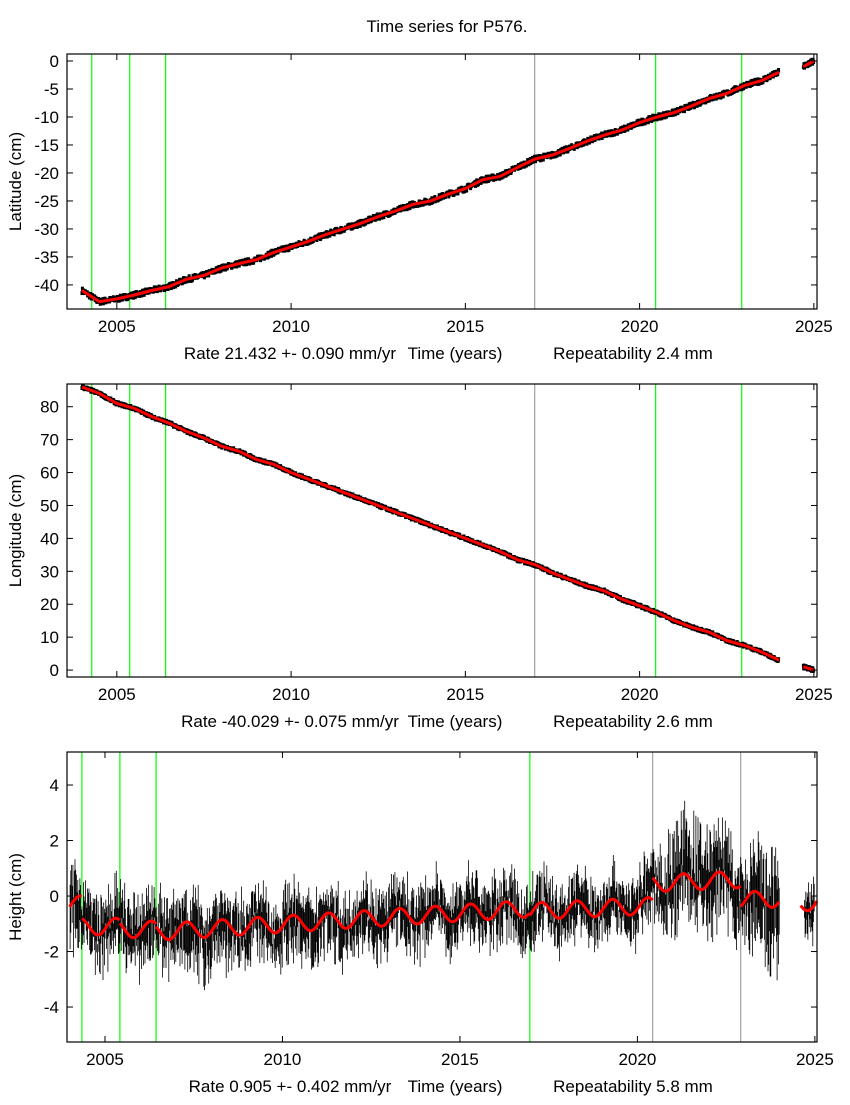 The height and width of the screenshot is (1105, 850). Describe the element at coordinates (15, 181) in the screenshot. I see `y-axis-label: Latitude (cm)` at that location.